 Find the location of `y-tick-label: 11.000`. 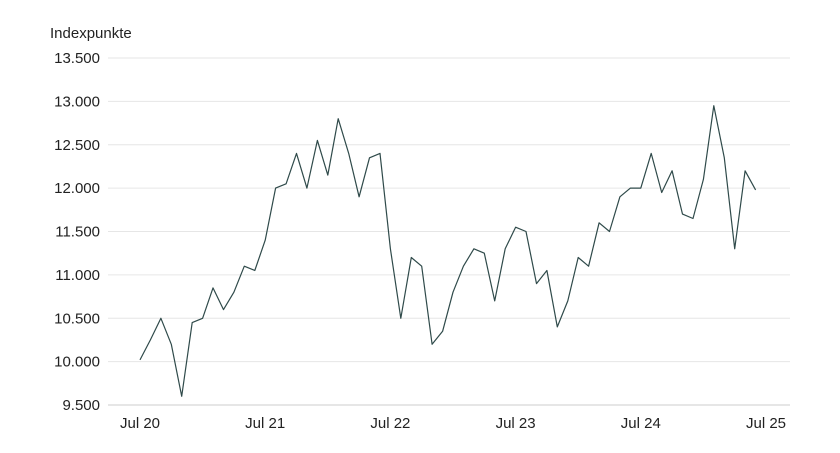

y-tick-label: 11.000 is located at coordinates (77, 275).